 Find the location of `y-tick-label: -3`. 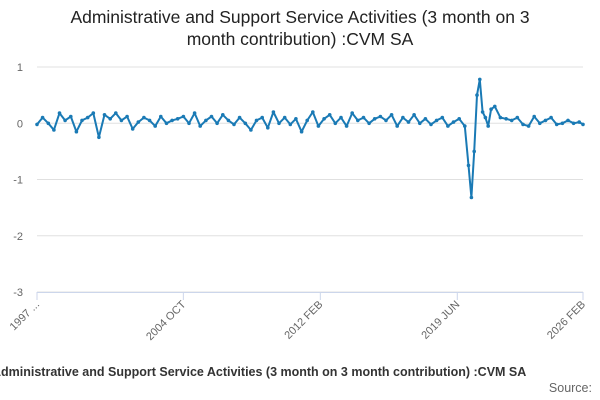

y-tick-label: -3 is located at coordinates (18, 293).